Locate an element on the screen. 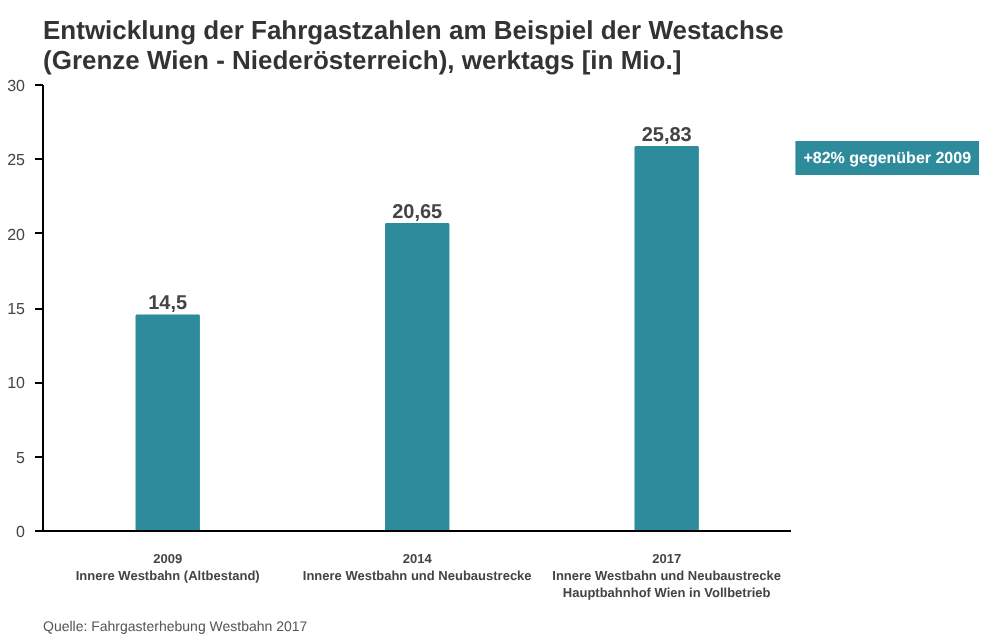 This screenshot has width=1000, height=644. y-tick-label: 25 is located at coordinates (17, 160).